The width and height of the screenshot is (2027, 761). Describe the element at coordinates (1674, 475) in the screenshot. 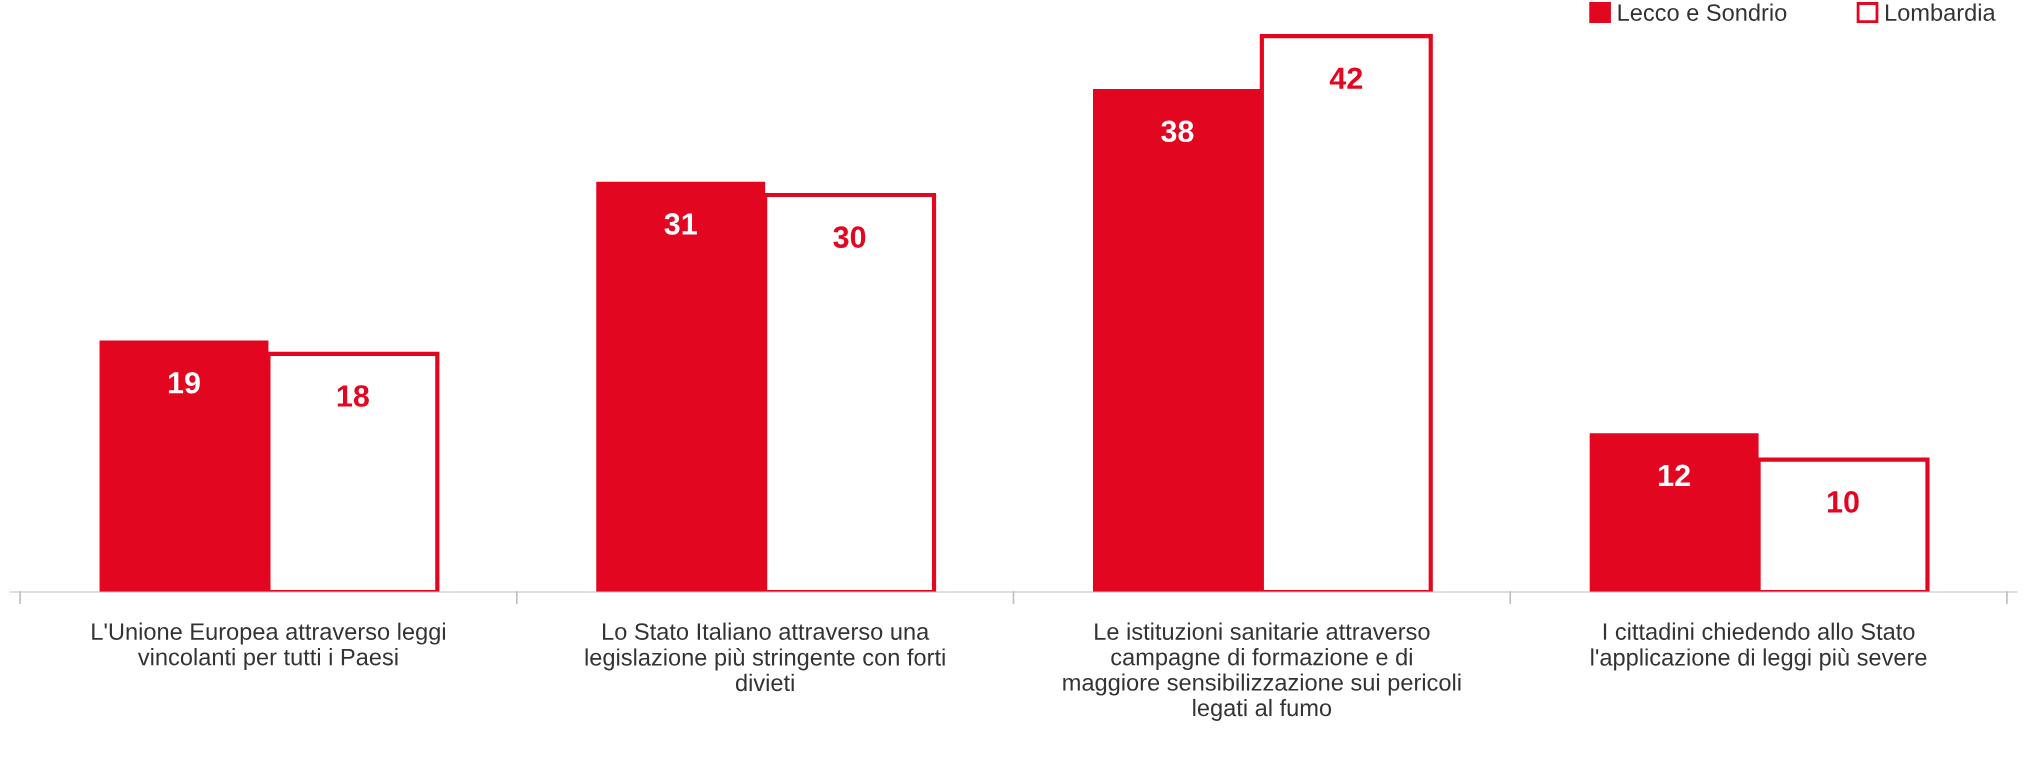

I see `data-label: 12` at that location.